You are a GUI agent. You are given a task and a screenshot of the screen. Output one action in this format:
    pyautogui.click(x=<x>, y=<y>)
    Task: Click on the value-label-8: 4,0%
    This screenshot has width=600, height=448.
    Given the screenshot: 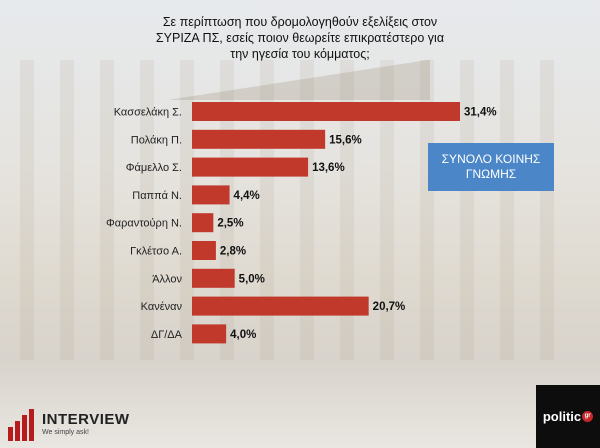 What is the action you would take?
    pyautogui.click(x=243, y=335)
    